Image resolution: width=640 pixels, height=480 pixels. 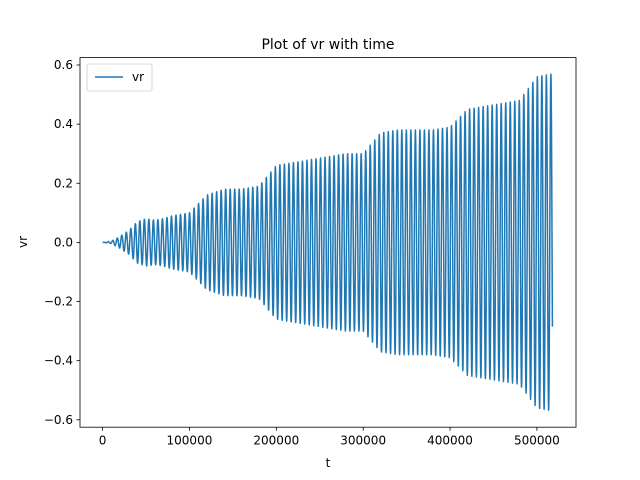 I want to click on x-tick-label: 500000, so click(x=537, y=441).